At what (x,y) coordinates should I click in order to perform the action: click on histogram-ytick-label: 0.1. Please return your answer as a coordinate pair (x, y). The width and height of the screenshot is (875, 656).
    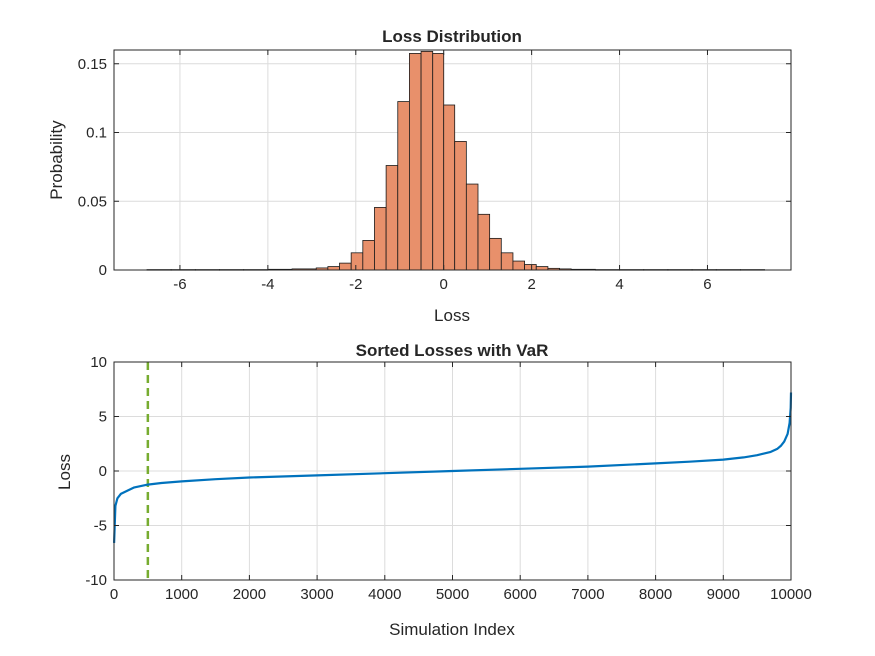
    Looking at the image, I should click on (96, 133).